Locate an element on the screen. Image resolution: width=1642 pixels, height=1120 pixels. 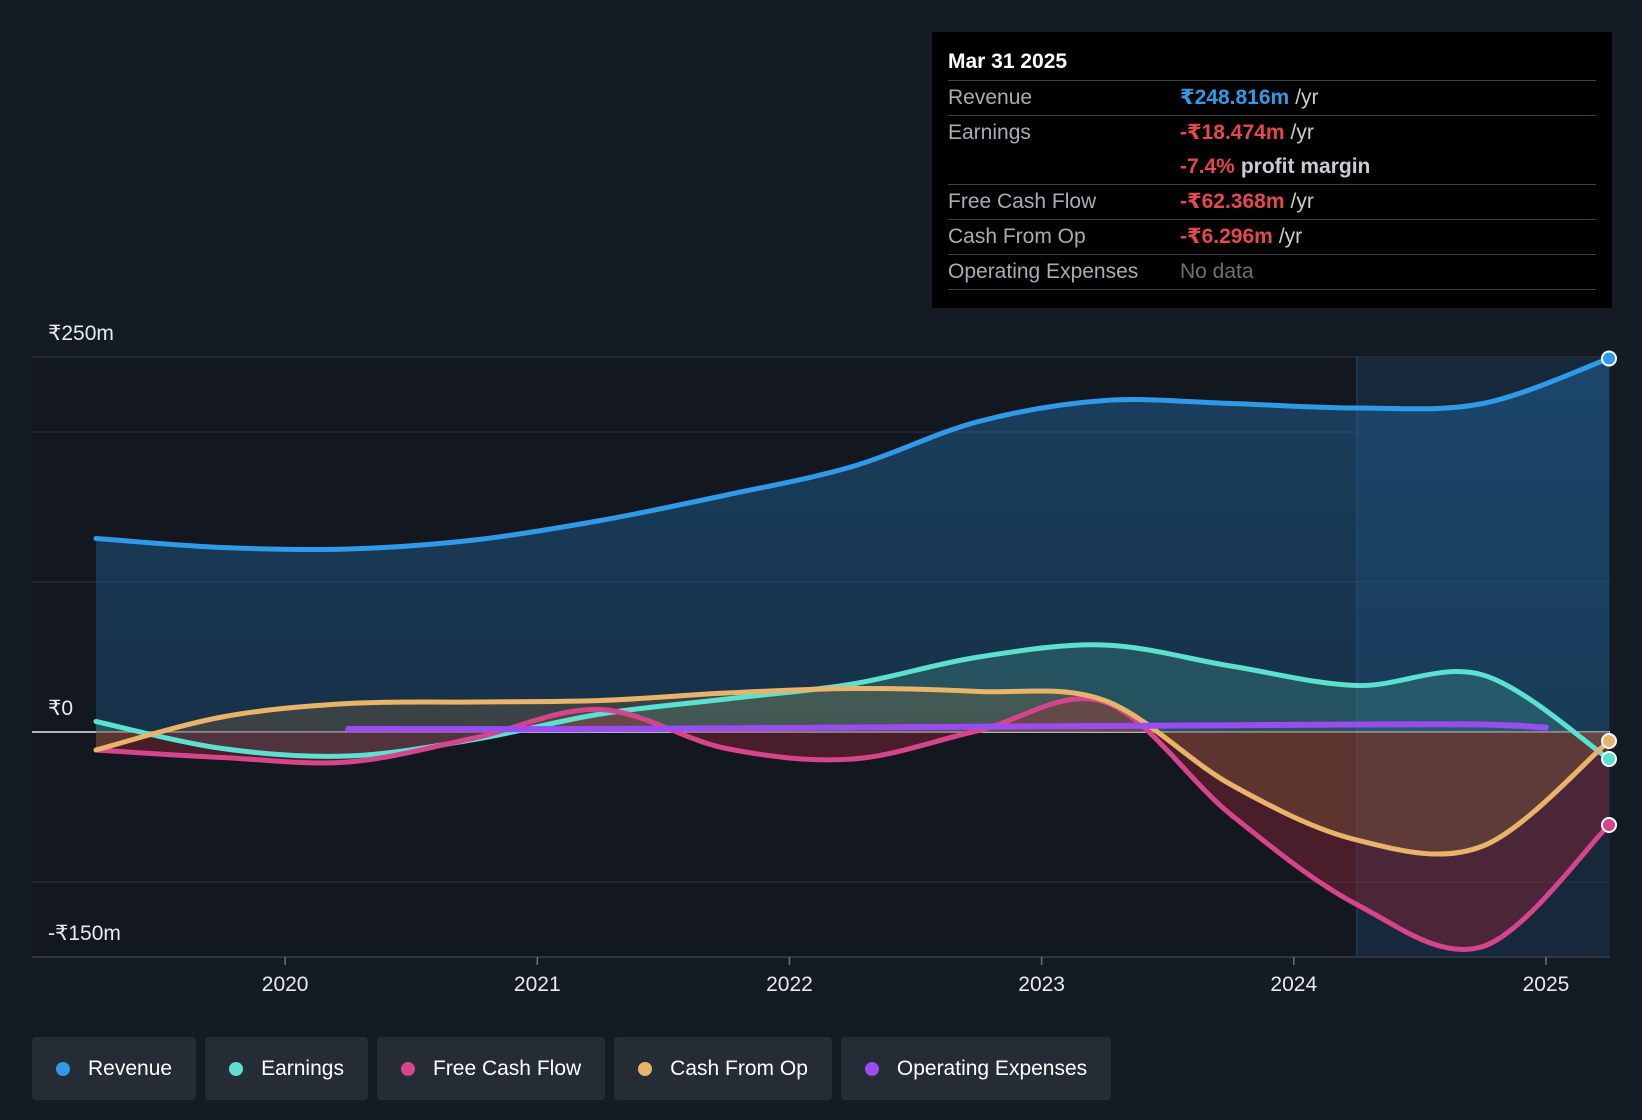
legend-item-cash-from-op: Cash From Op is located at coordinates (723, 1068).